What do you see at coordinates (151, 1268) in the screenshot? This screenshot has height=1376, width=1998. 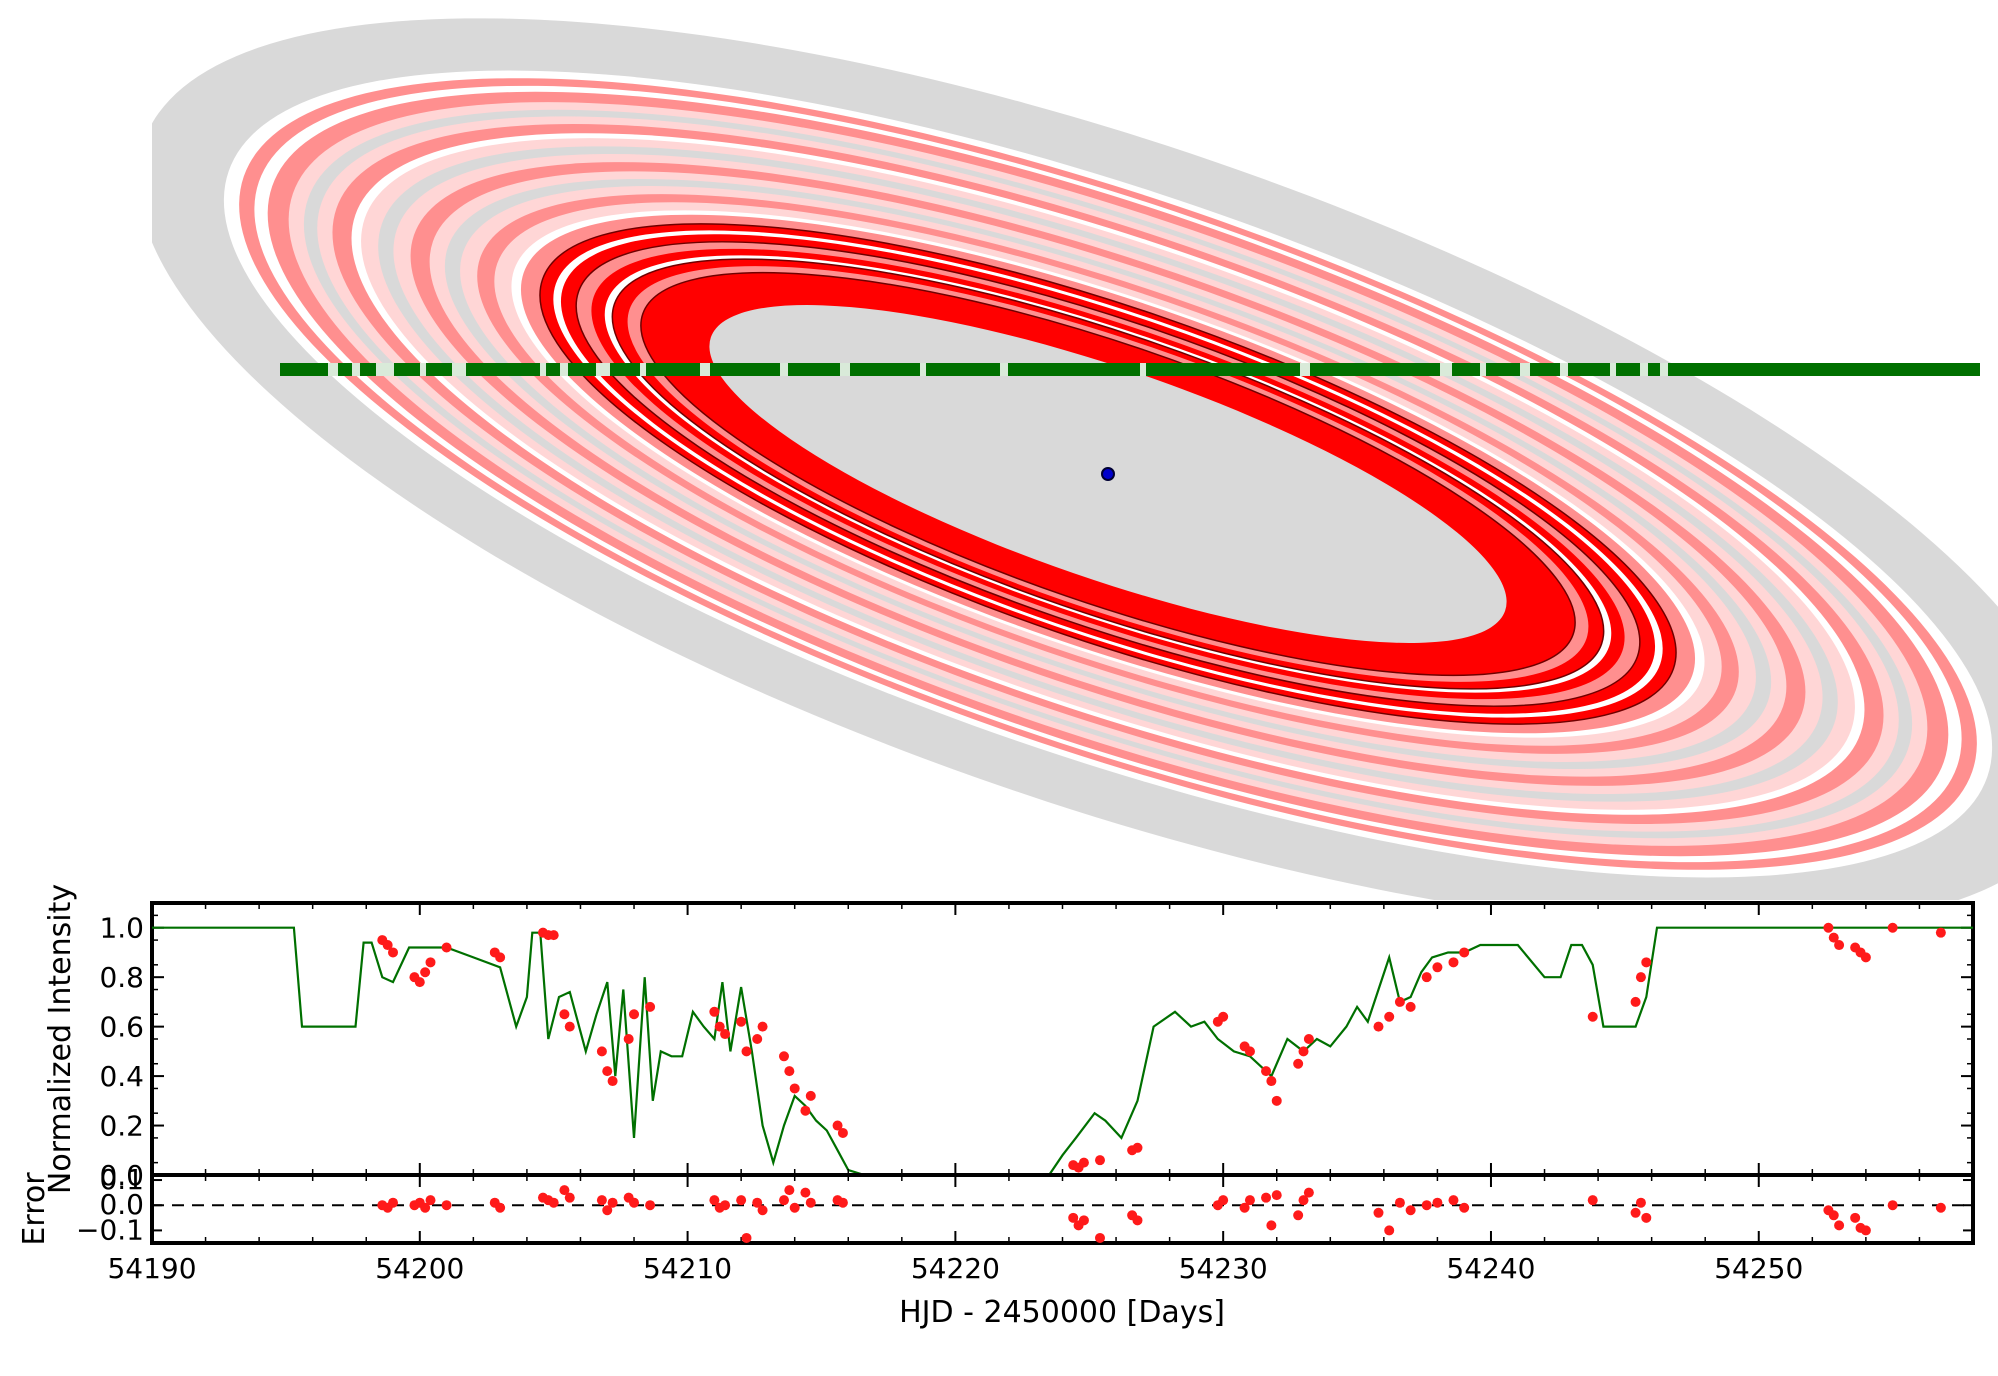 I see `x-tick-label: 54190` at bounding box center [151, 1268].